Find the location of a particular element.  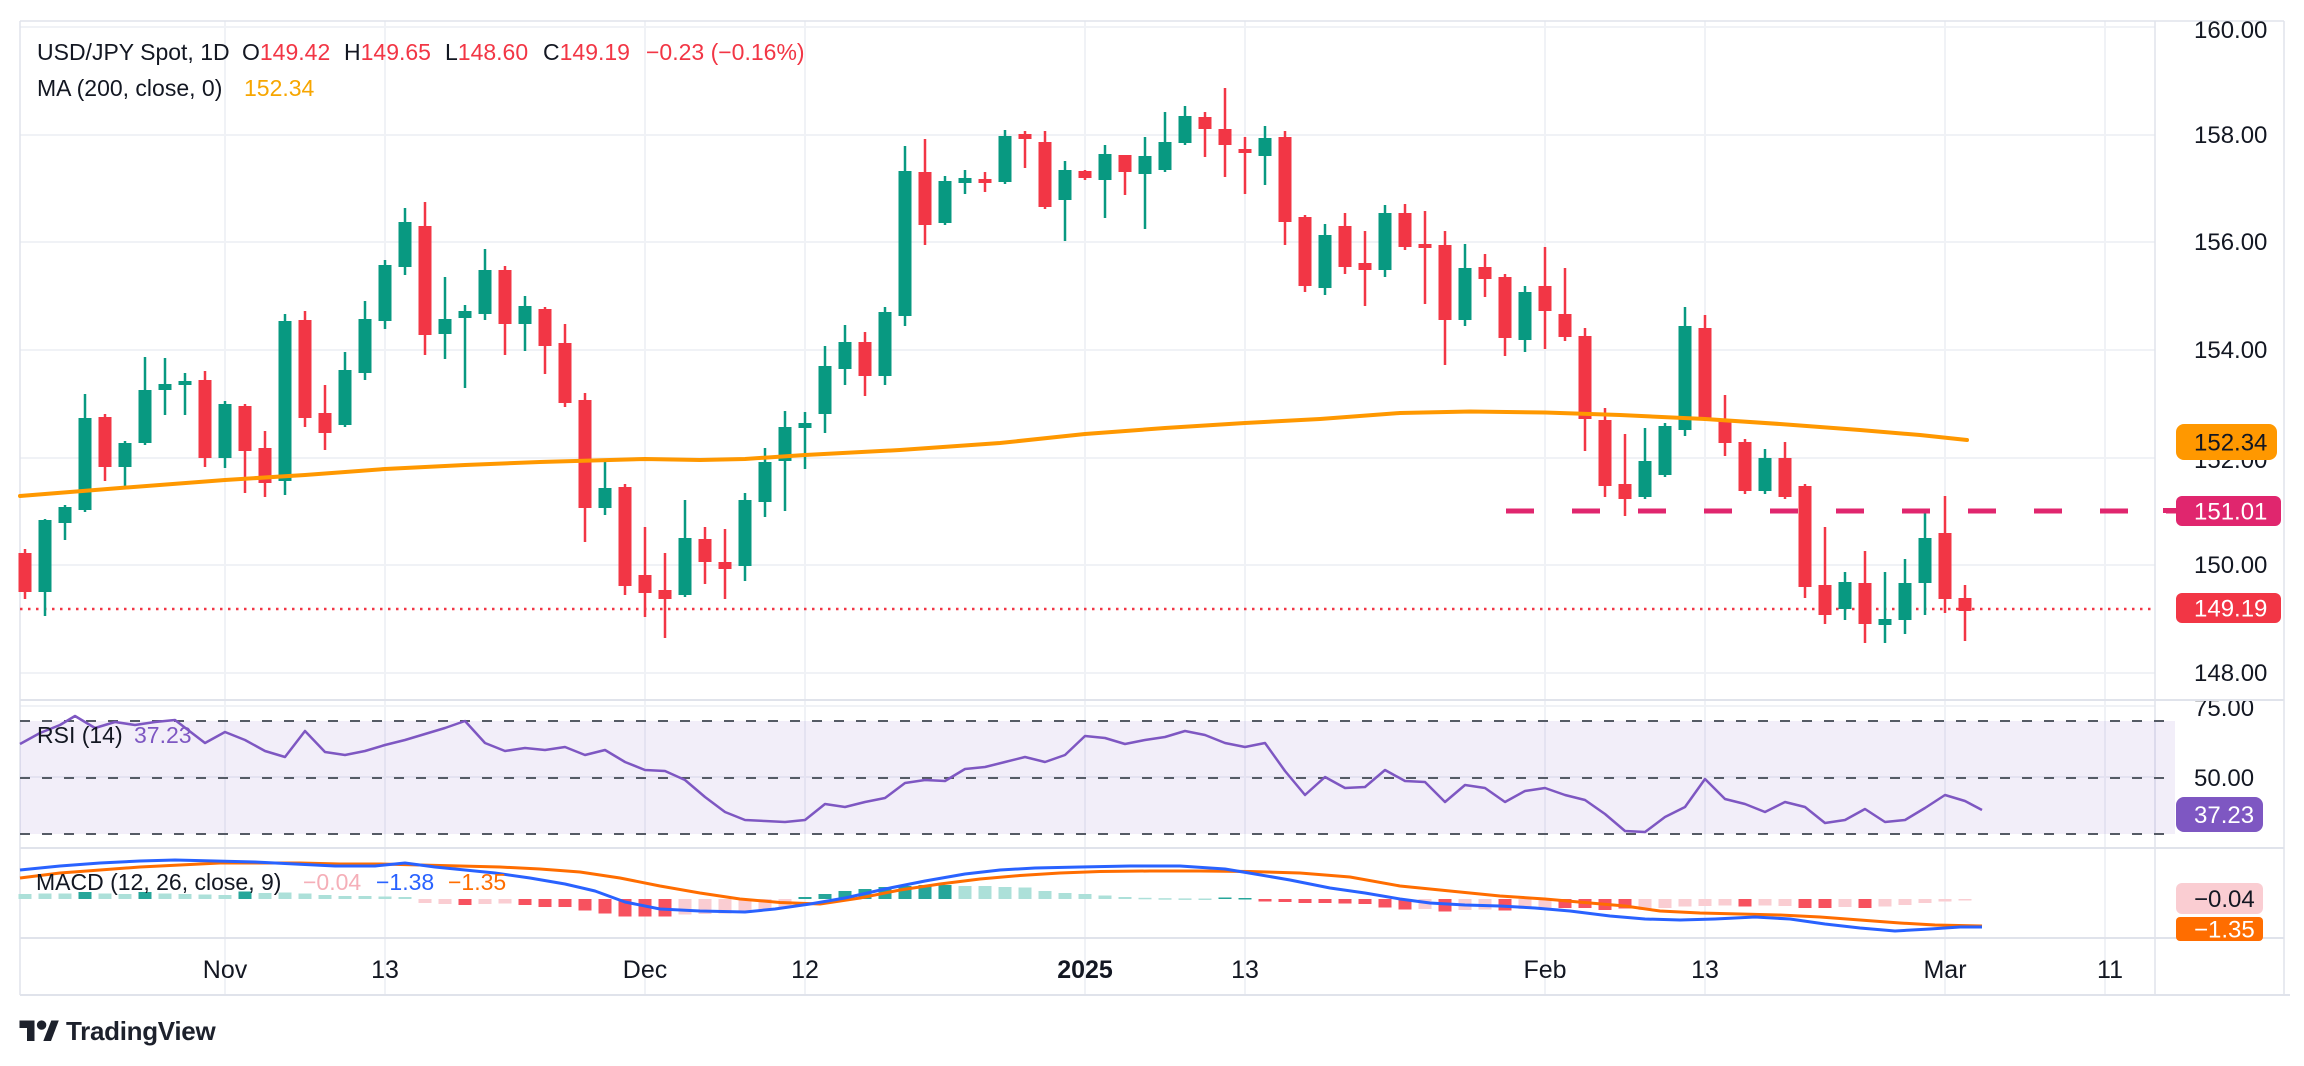

svg-text: L148.60 is located at coordinates (486, 52).